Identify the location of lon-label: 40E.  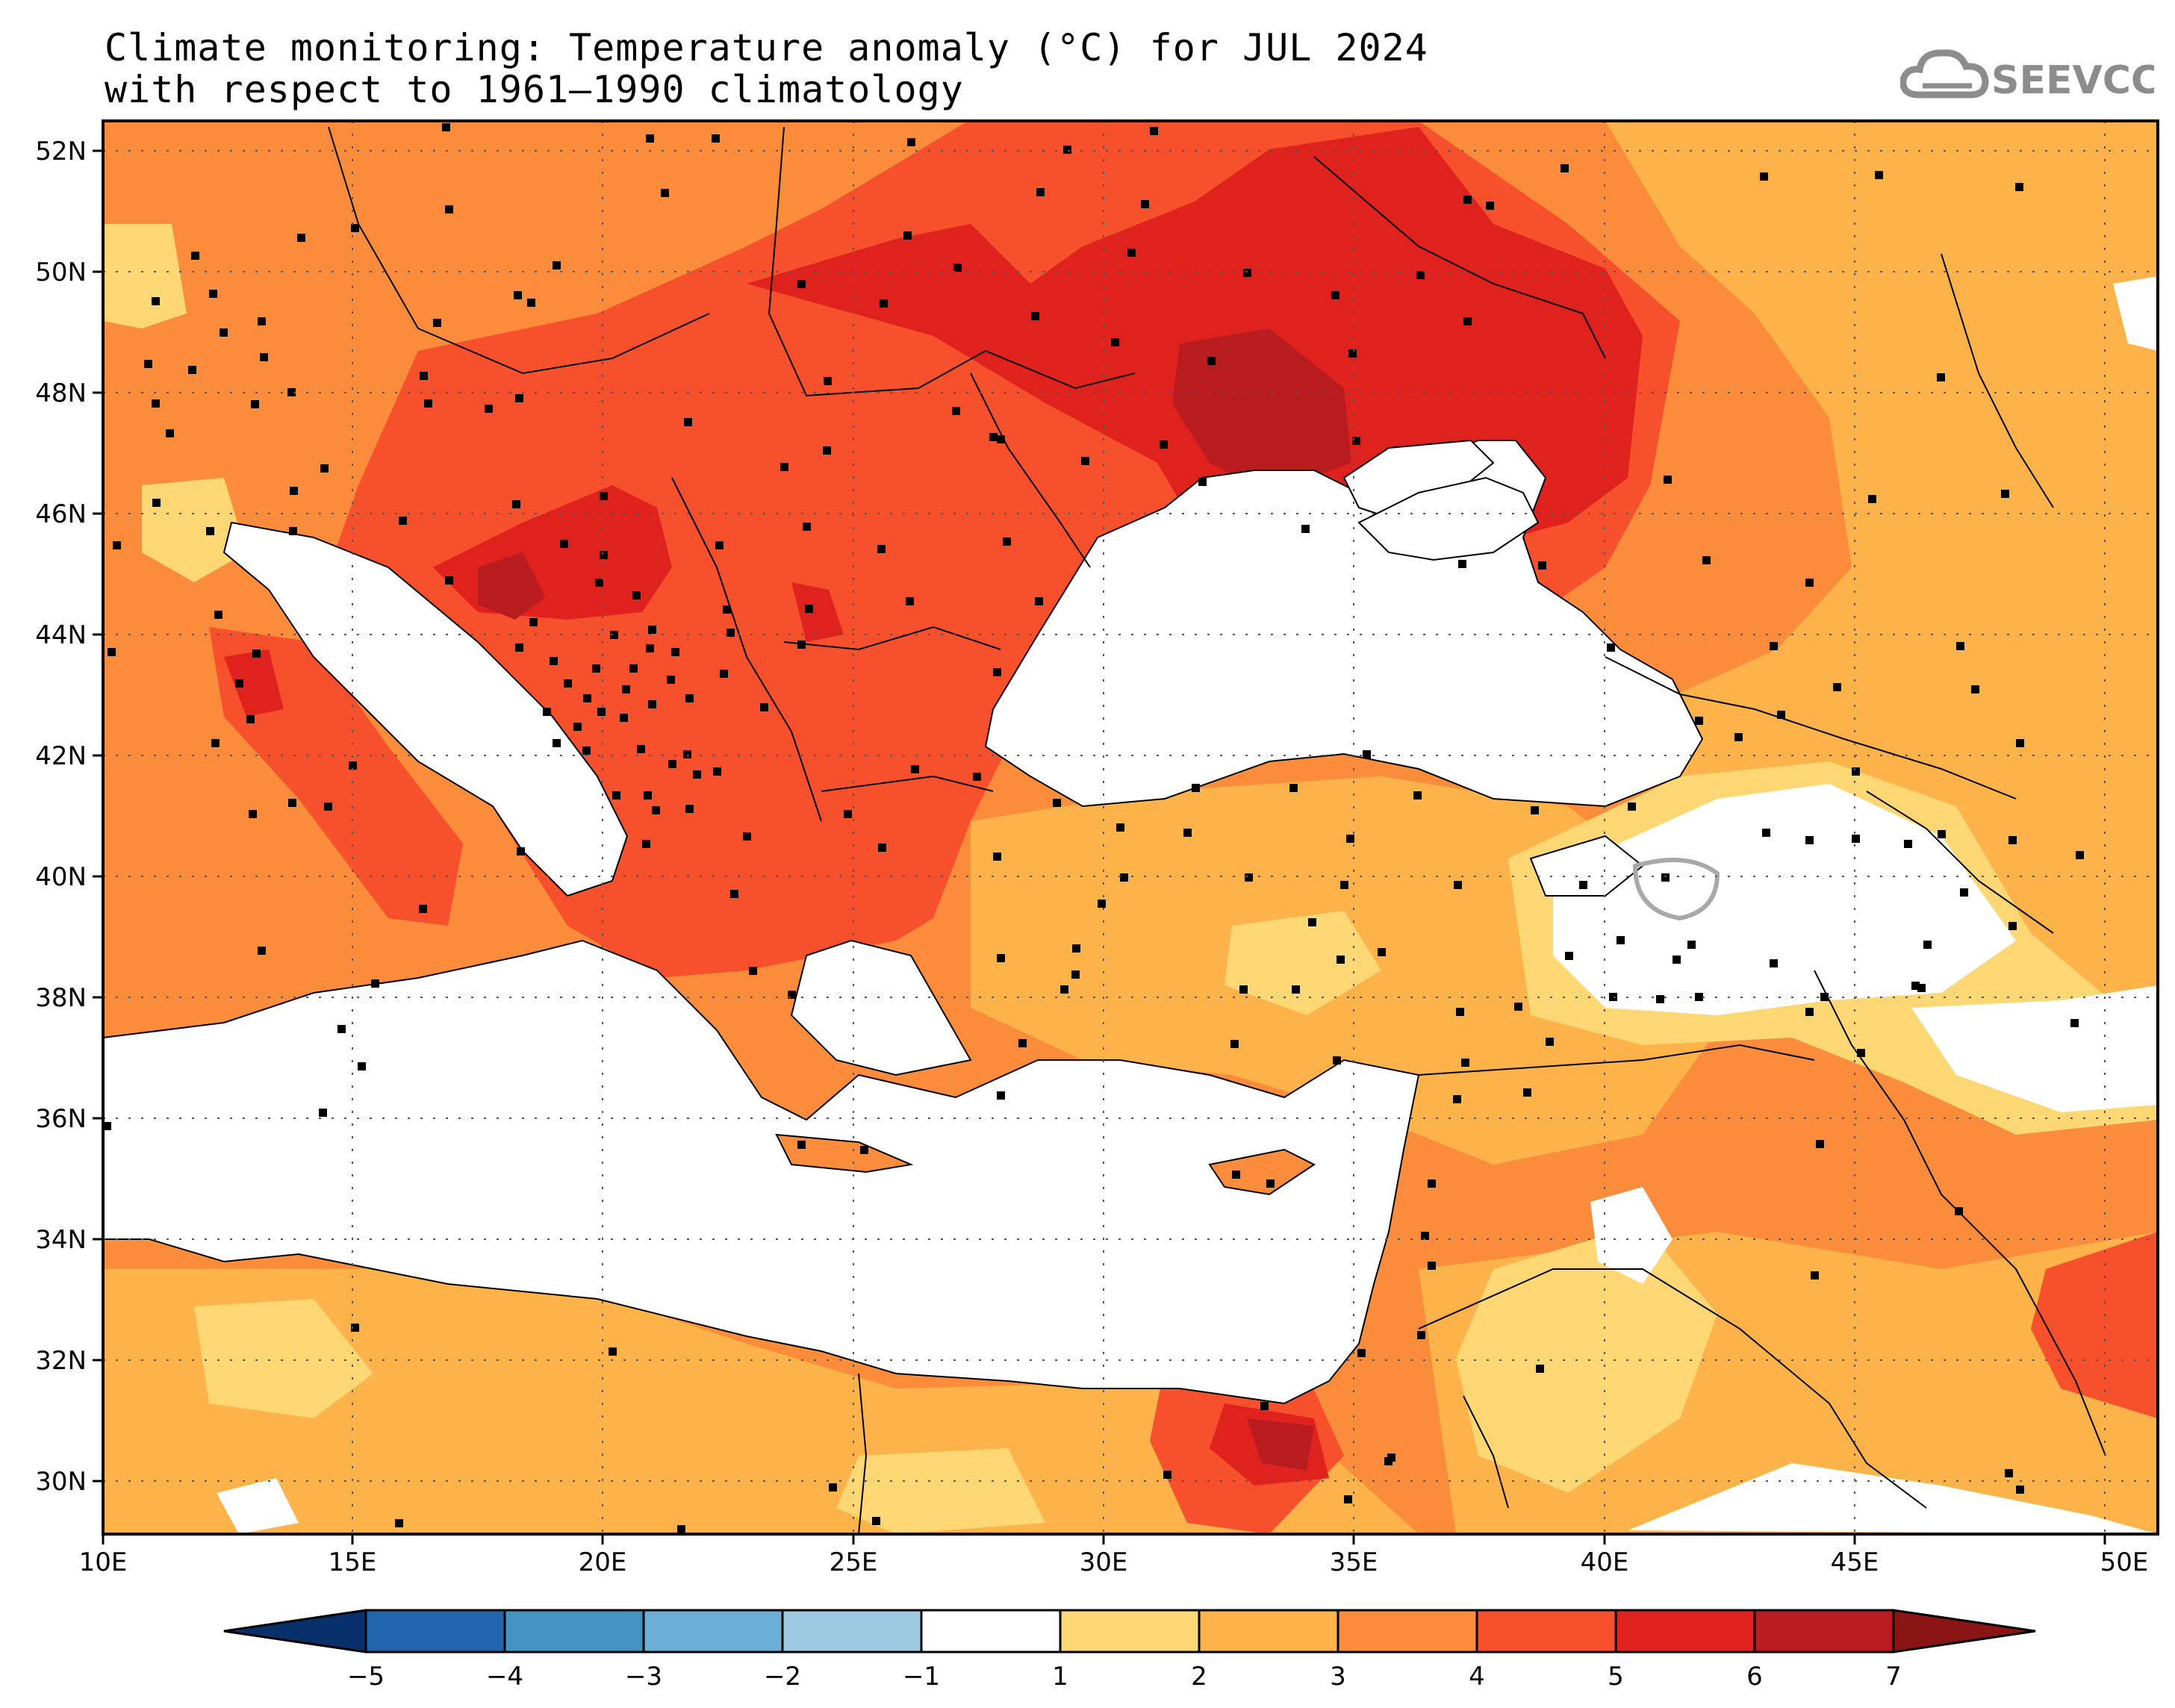
(1605, 1562).